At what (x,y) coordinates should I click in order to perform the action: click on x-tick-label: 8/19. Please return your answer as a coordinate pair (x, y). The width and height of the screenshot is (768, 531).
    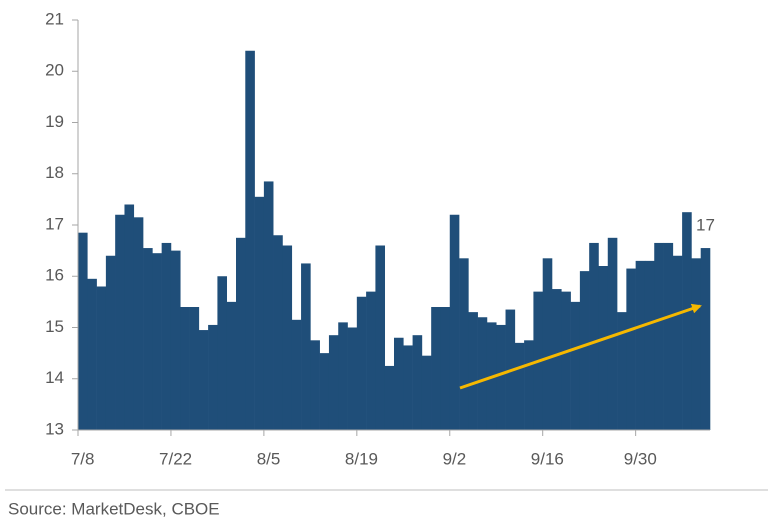
    Looking at the image, I should click on (361, 458).